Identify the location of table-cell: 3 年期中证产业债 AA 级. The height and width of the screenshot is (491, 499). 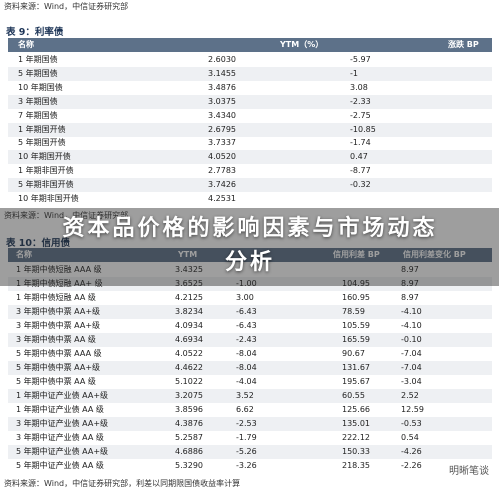
(60, 437).